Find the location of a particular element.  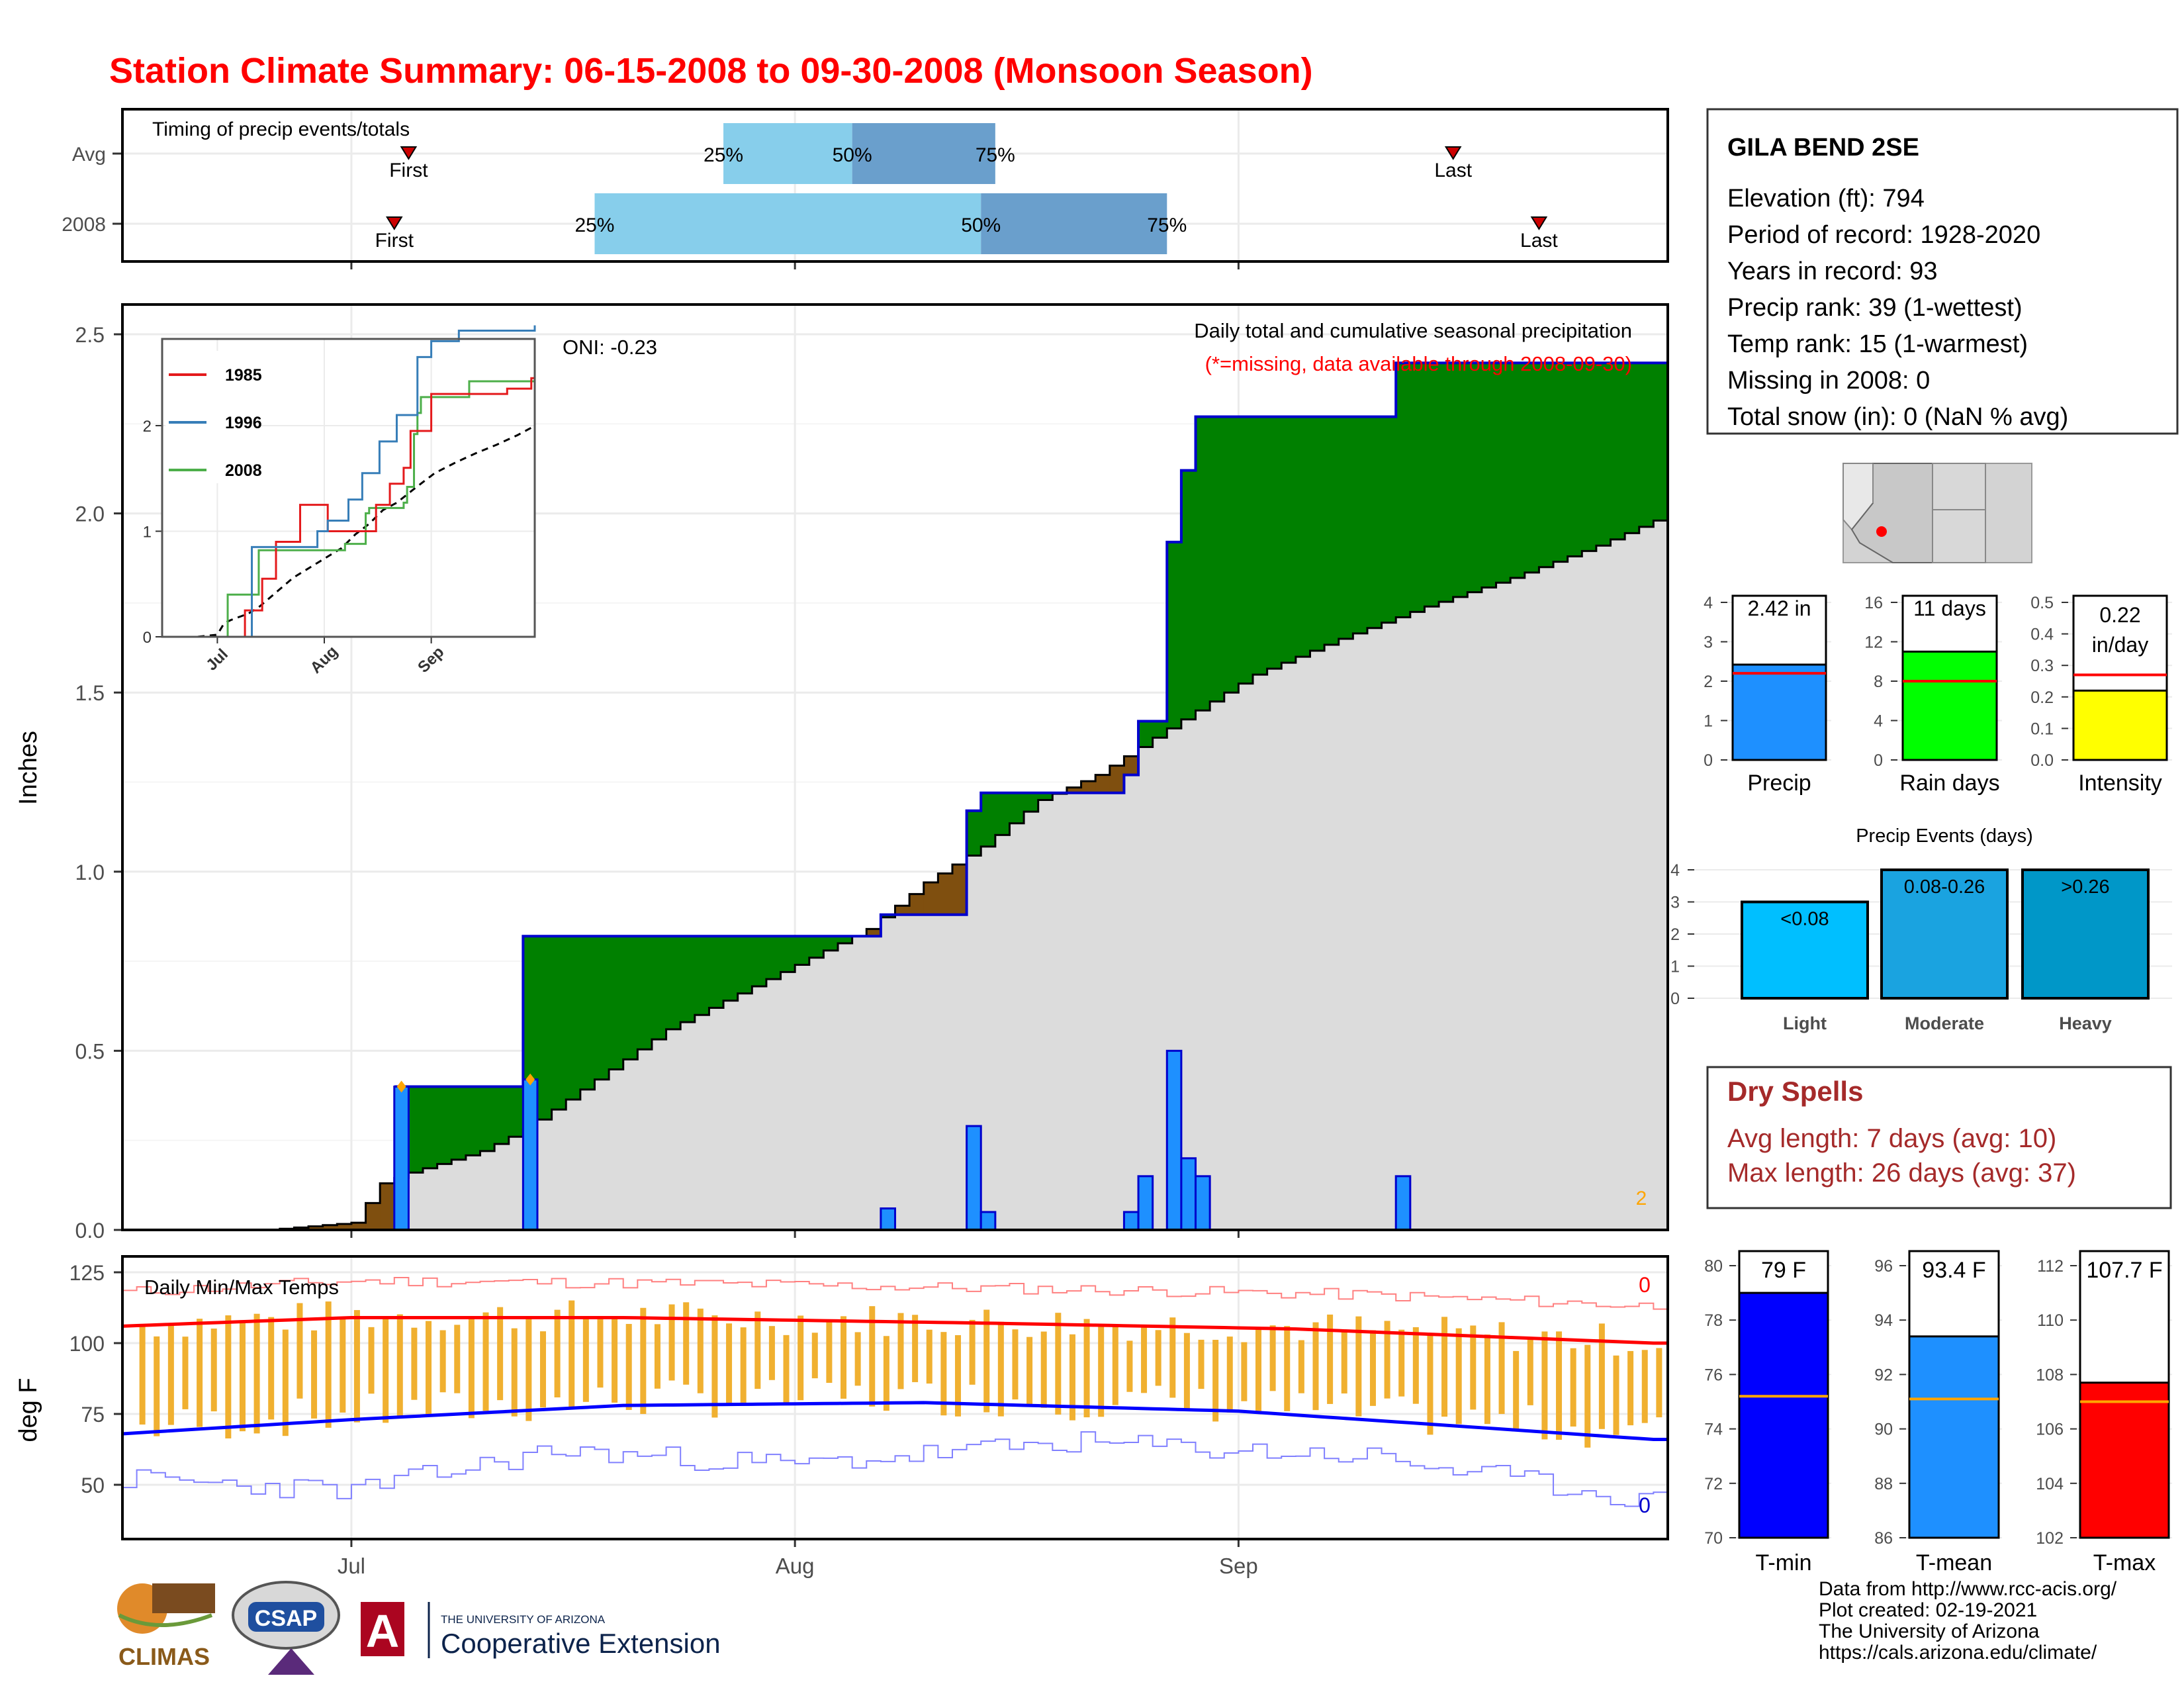

credit-line: The University of Arizona is located at coordinates (1929, 1631).